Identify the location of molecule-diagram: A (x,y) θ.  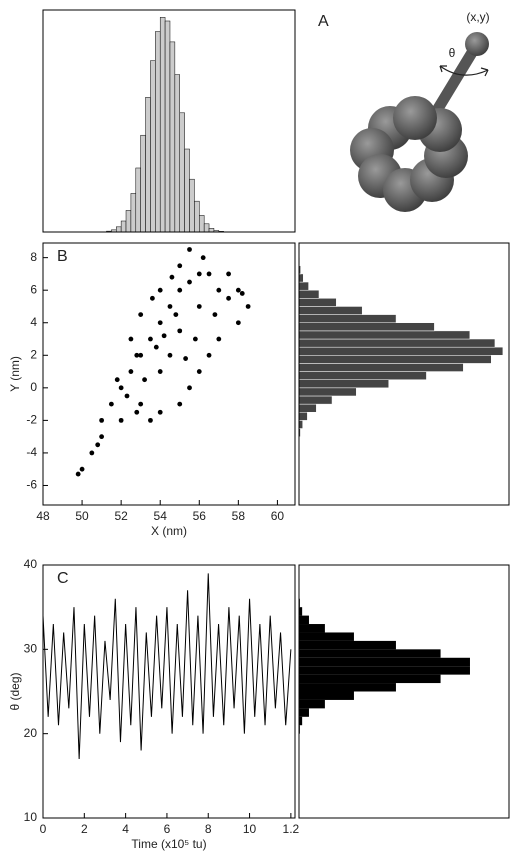
(404, 111).